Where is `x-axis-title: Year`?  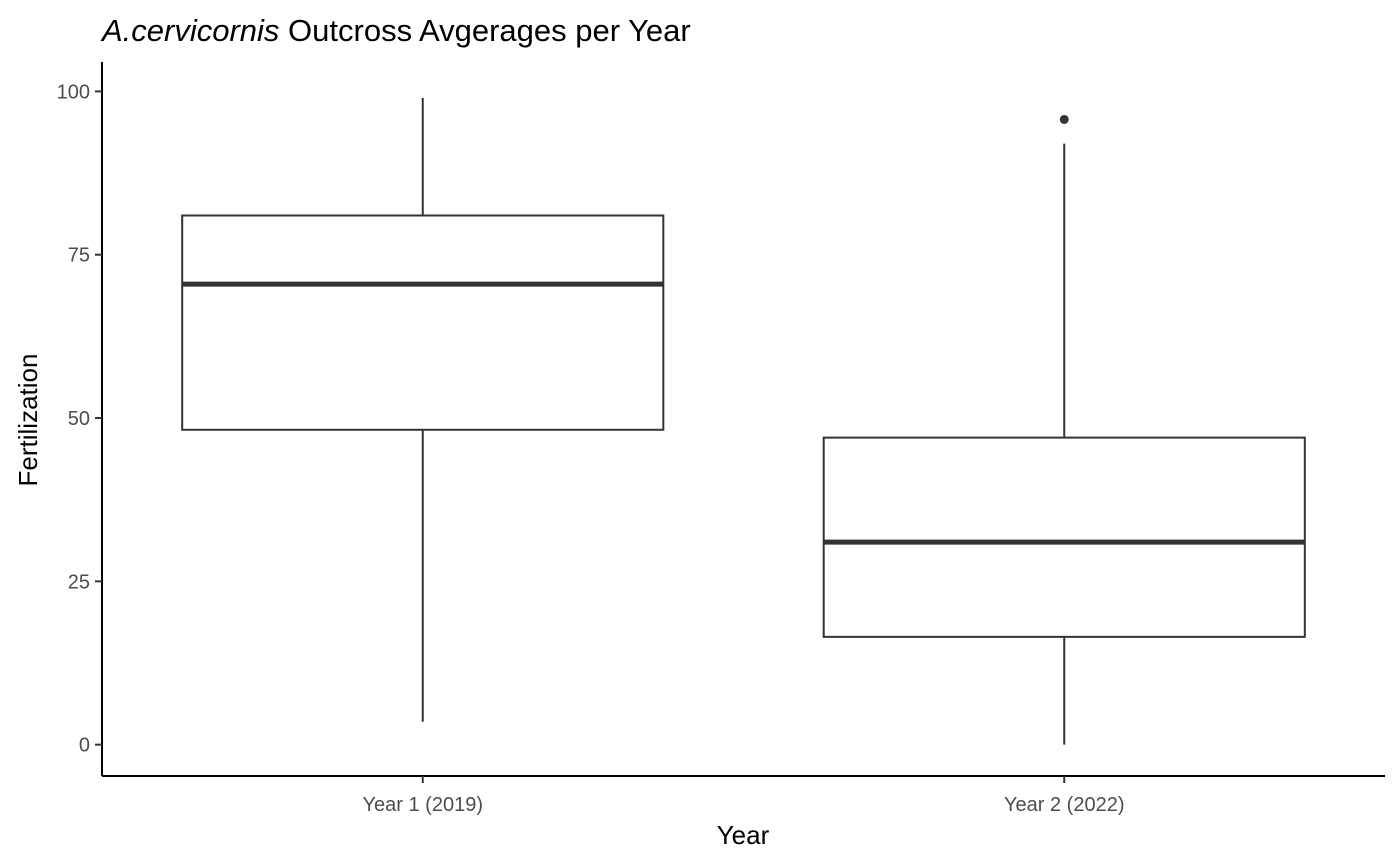
x-axis-title: Year is located at coordinates (743, 835).